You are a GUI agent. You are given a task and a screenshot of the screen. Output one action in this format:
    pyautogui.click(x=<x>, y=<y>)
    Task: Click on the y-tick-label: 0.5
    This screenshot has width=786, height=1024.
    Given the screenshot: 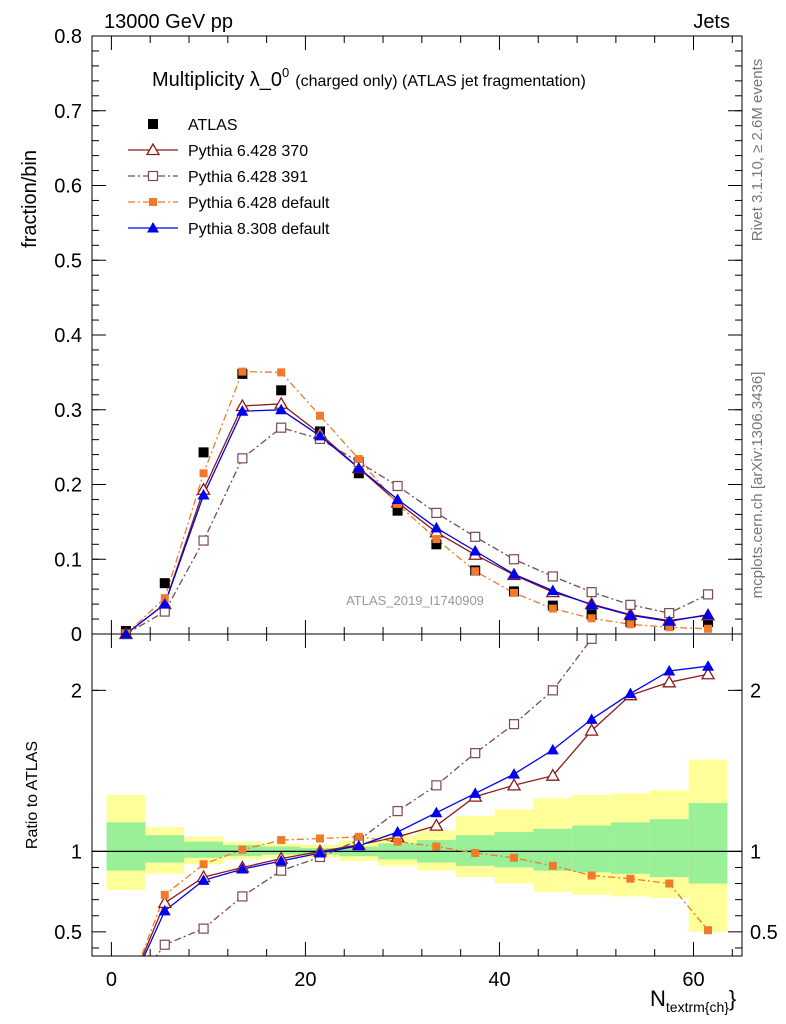 What is the action you would take?
    pyautogui.click(x=68, y=261)
    